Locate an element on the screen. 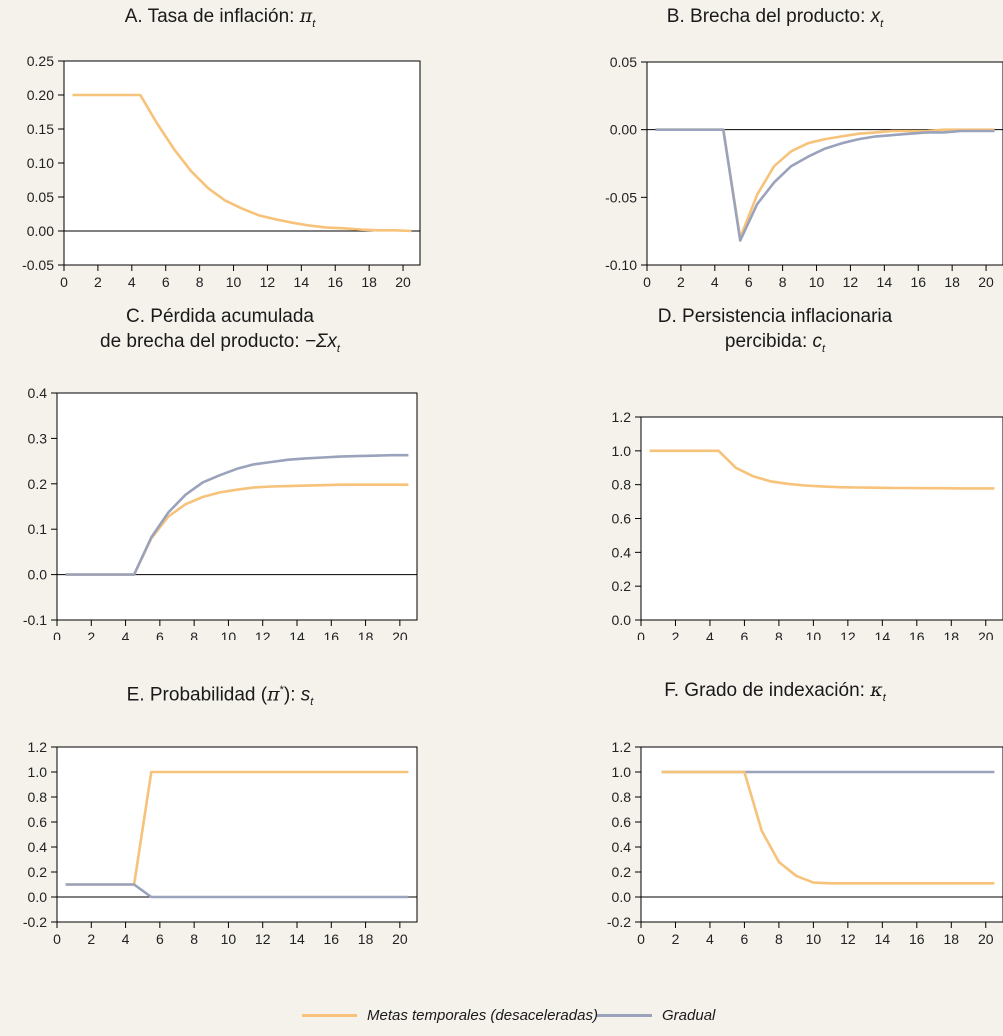 The width and height of the screenshot is (1003, 1036). title-e-subscript: t is located at coordinates (312, 702).